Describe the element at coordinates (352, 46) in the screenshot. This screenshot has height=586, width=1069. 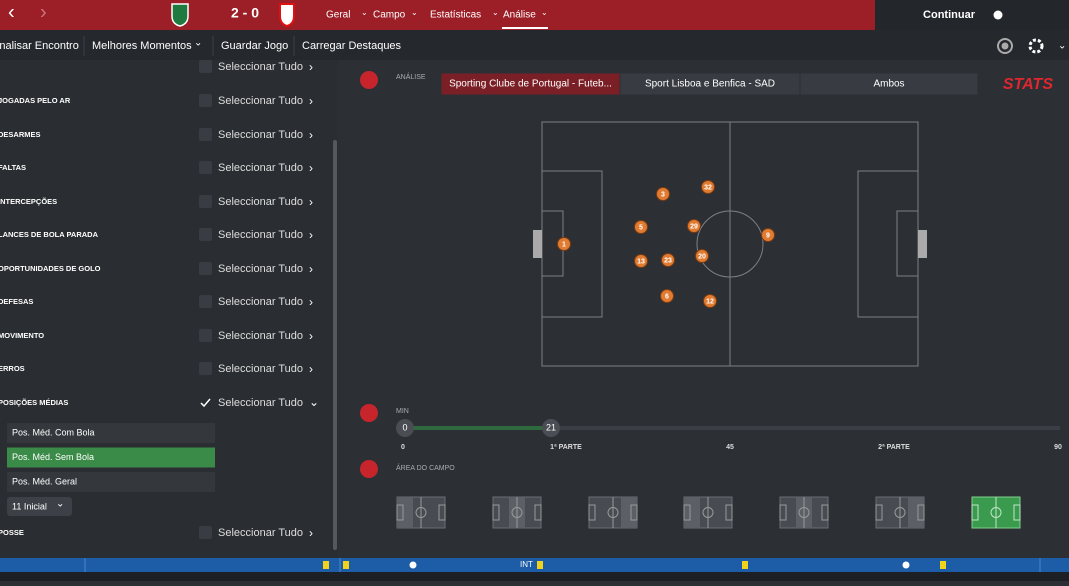
I see `toolbar-button: Carregar Destaques` at that location.